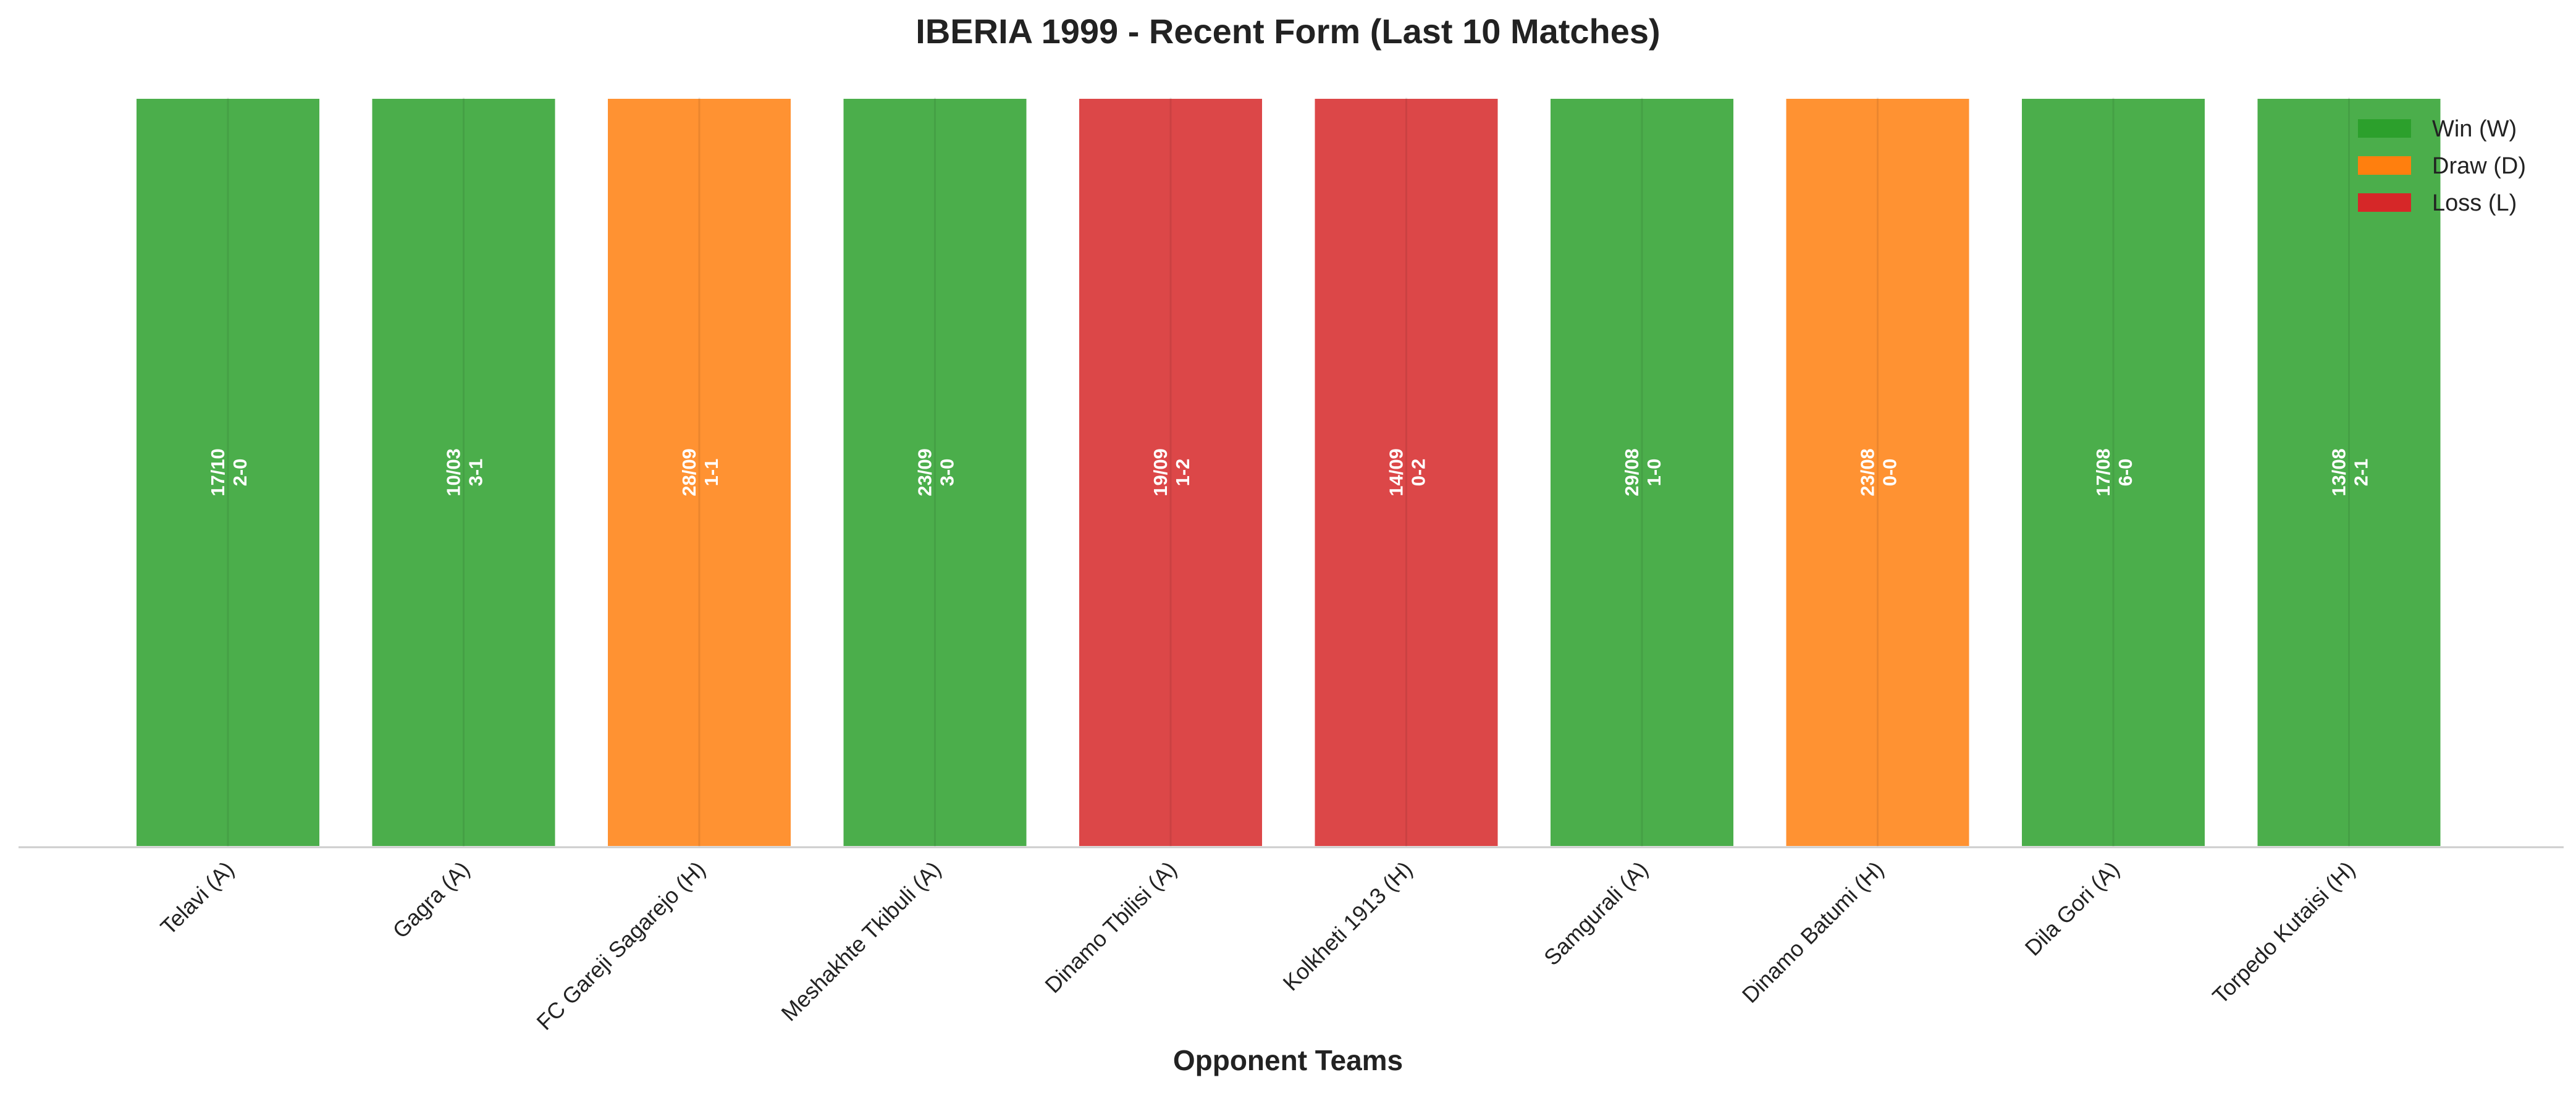 The width and height of the screenshot is (2576, 1093). I want to click on bar-label-kolkheti-1913-h: 14/090-2, so click(1407, 472).